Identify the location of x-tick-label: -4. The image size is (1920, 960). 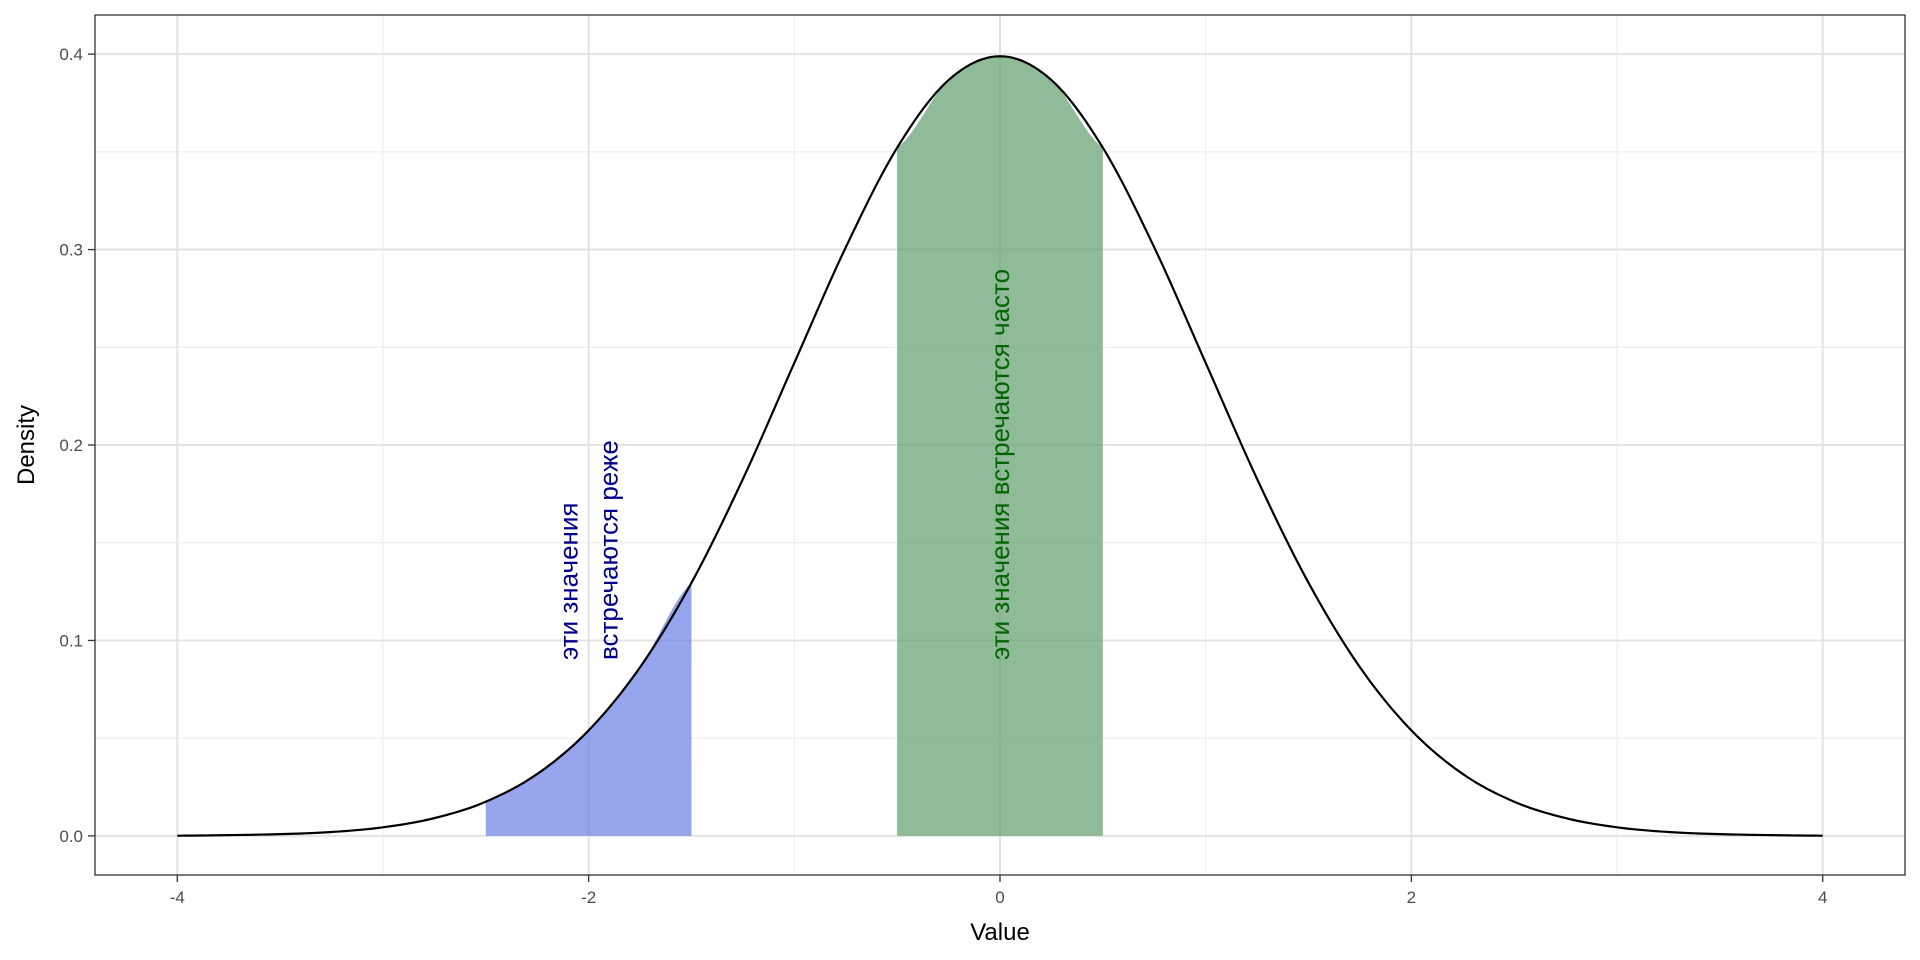
(177, 897).